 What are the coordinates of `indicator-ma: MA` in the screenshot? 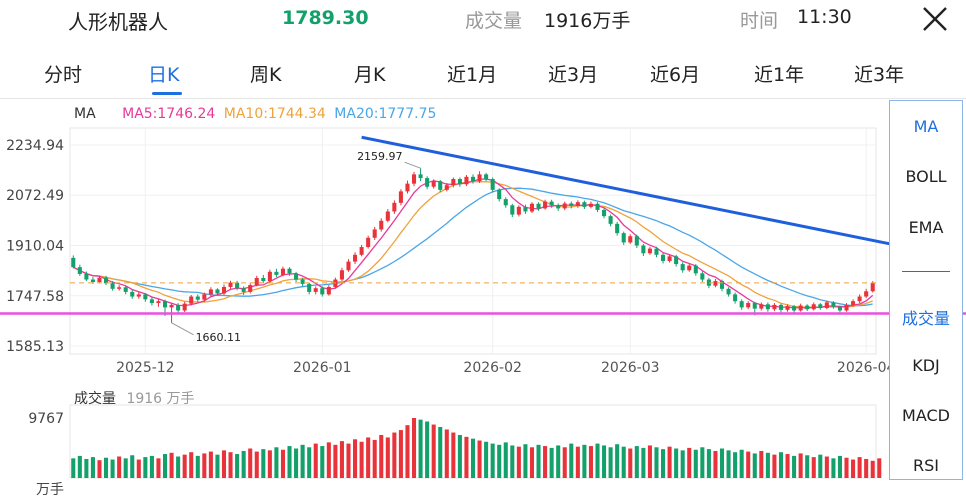 It's located at (926, 126).